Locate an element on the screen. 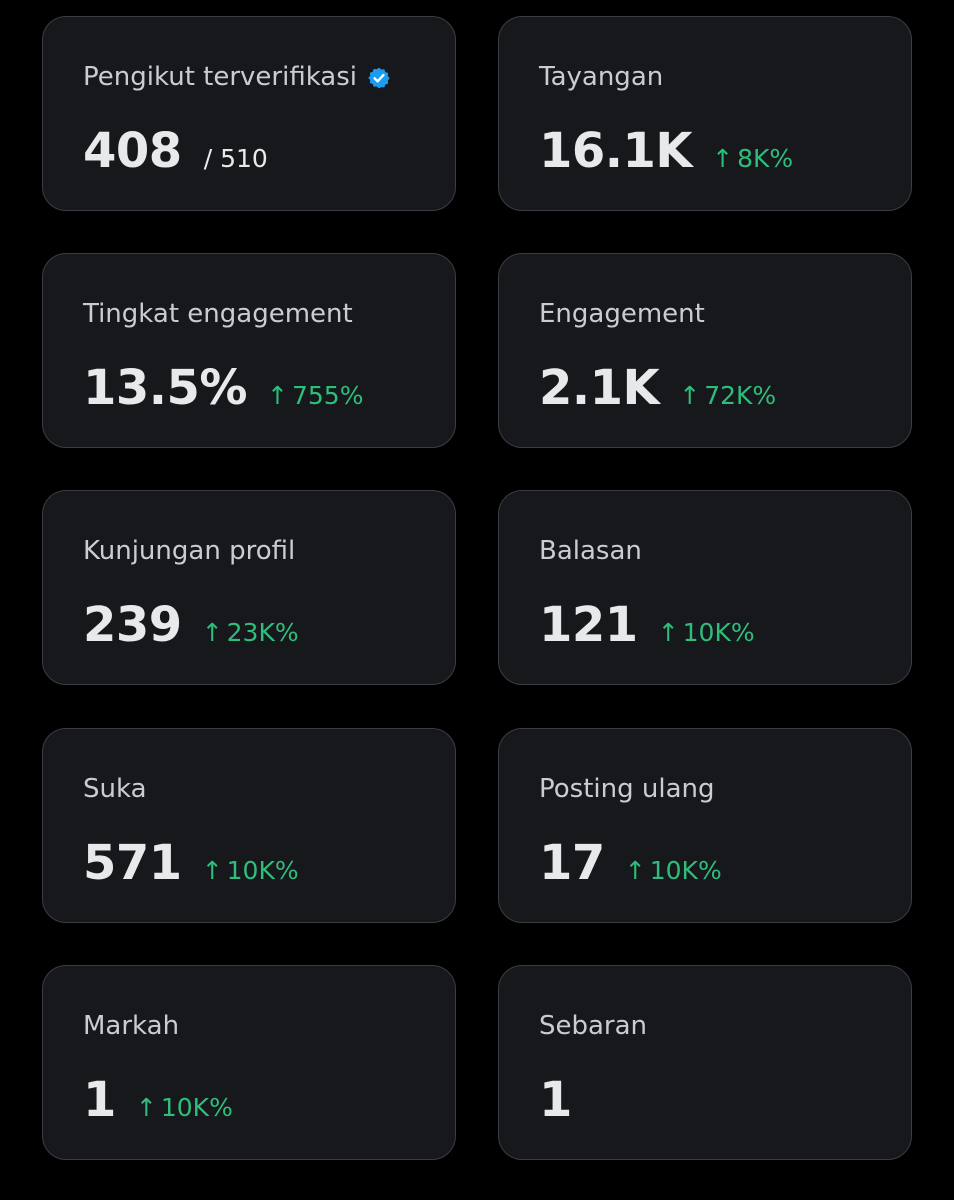  metric-total: / 510 is located at coordinates (235, 158).